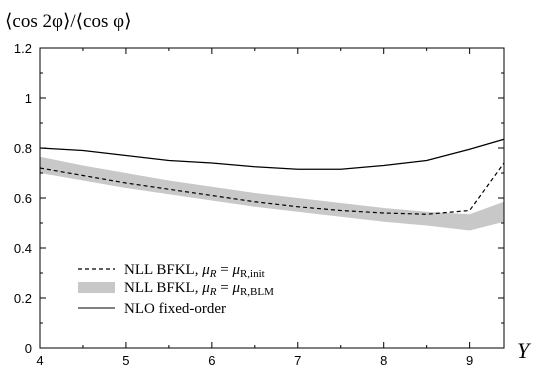  What do you see at coordinates (23, 298) in the screenshot?
I see `y-tick-label: 0.2` at bounding box center [23, 298].